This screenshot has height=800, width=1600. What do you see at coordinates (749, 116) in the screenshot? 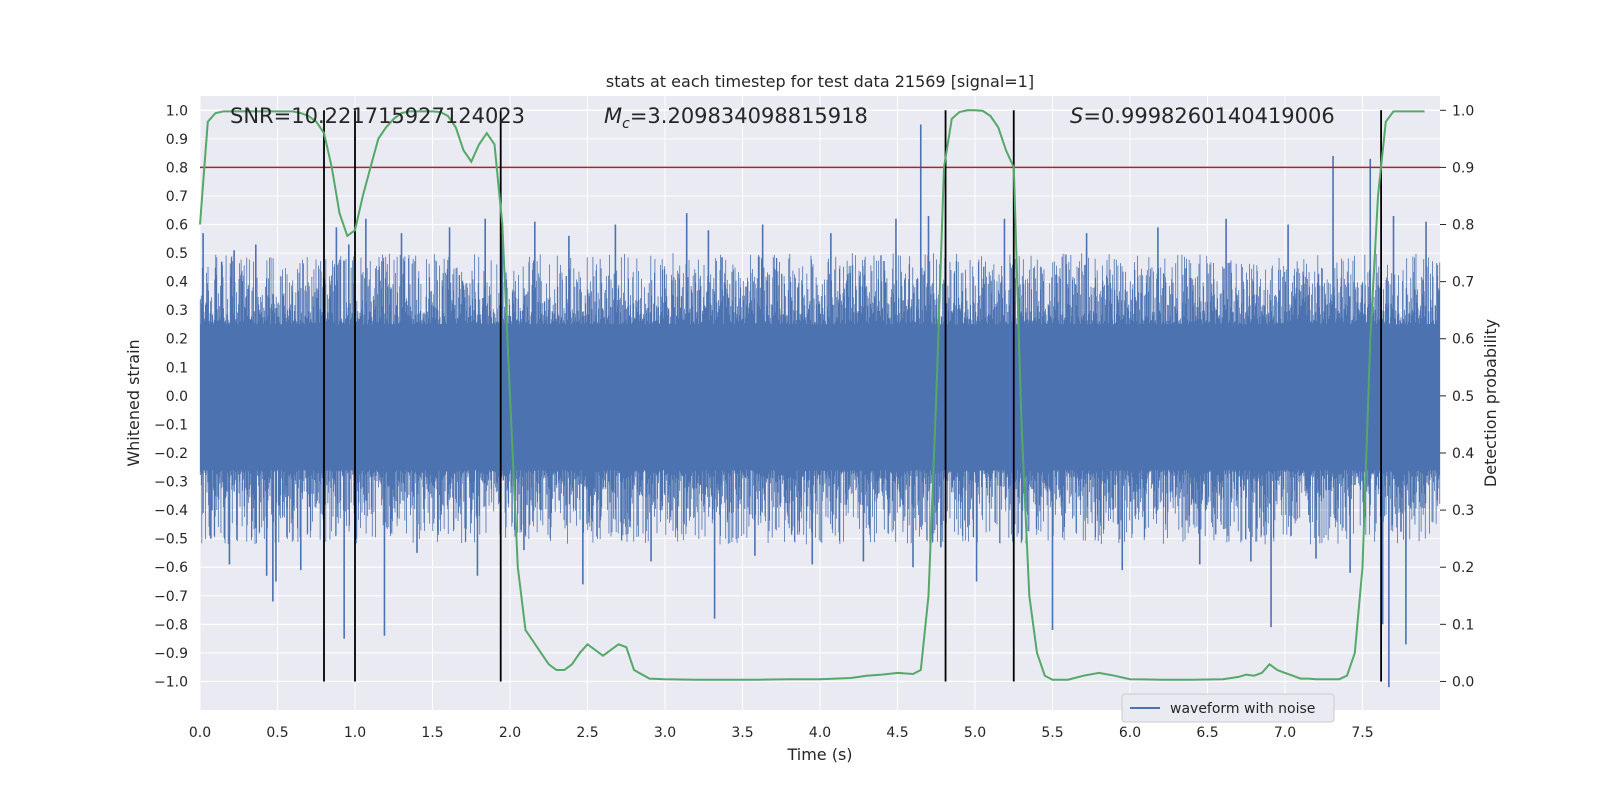
I see `chirp-mass-value: =3.209834098815918` at bounding box center [749, 116].